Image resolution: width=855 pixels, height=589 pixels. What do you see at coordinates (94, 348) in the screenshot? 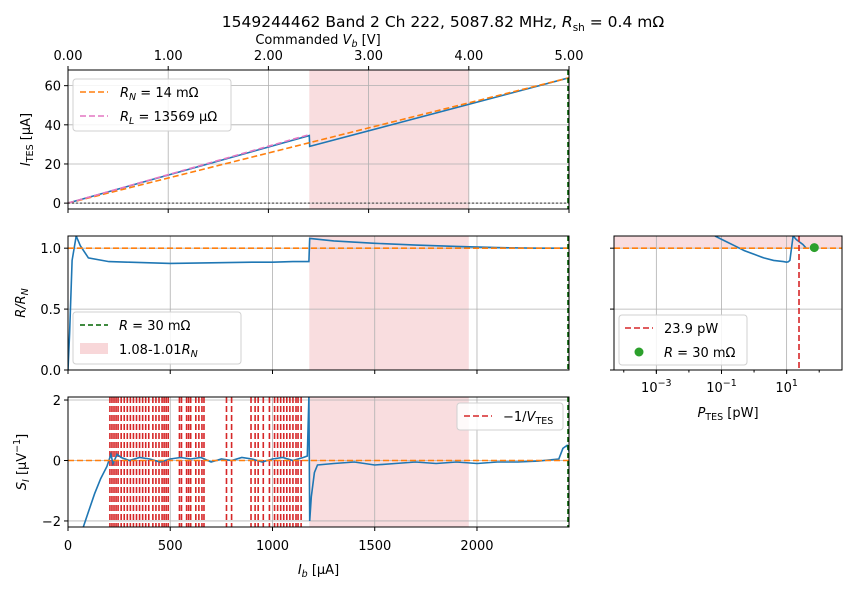
I see `legend-band-swatch` at bounding box center [94, 348].